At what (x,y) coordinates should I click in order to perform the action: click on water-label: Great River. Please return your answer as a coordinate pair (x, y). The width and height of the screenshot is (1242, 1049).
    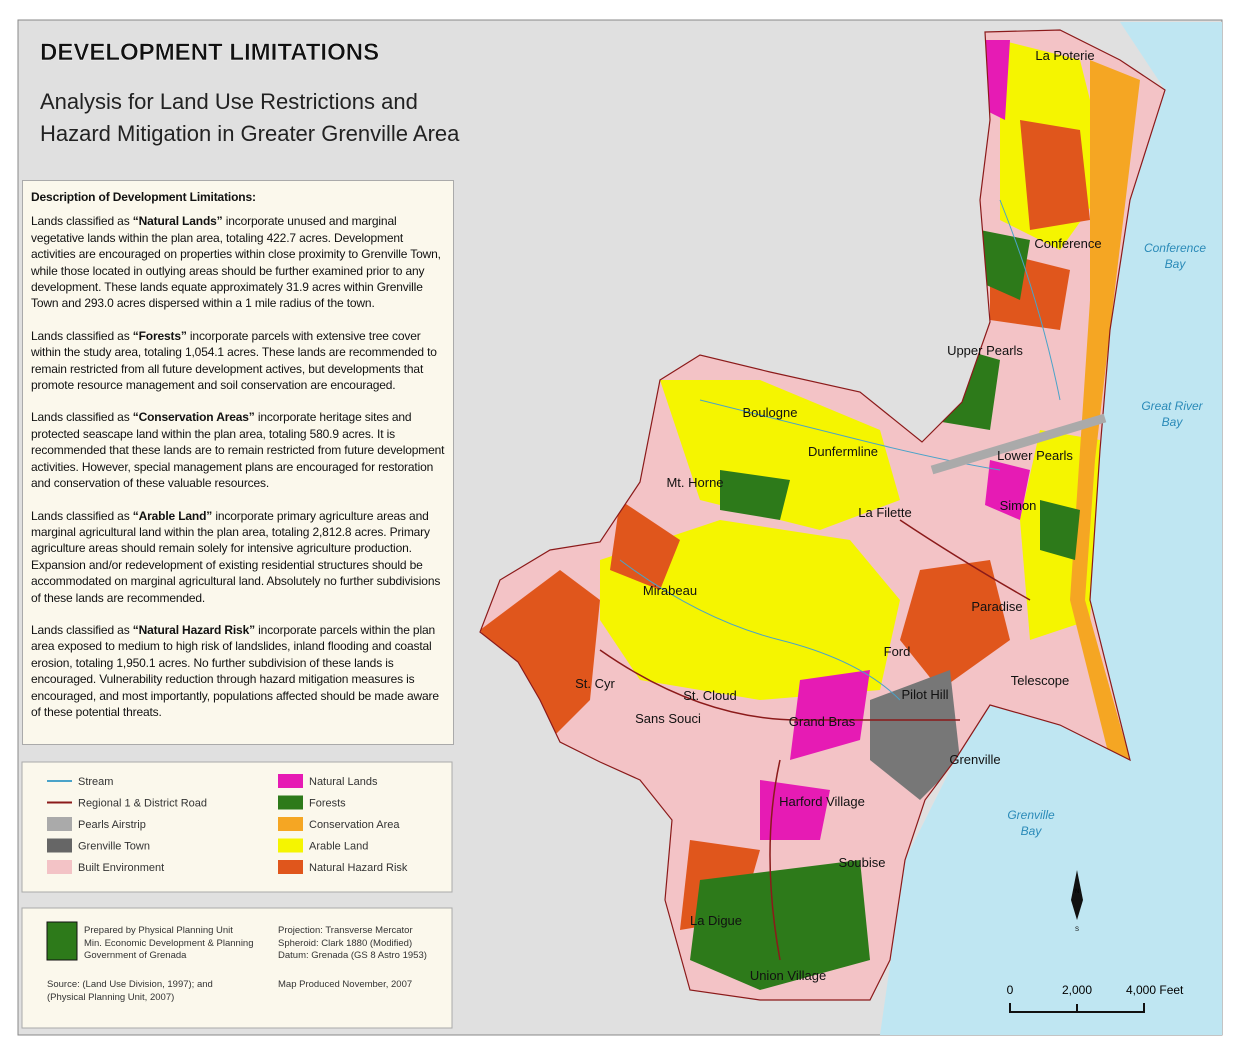
    Looking at the image, I should click on (1172, 406).